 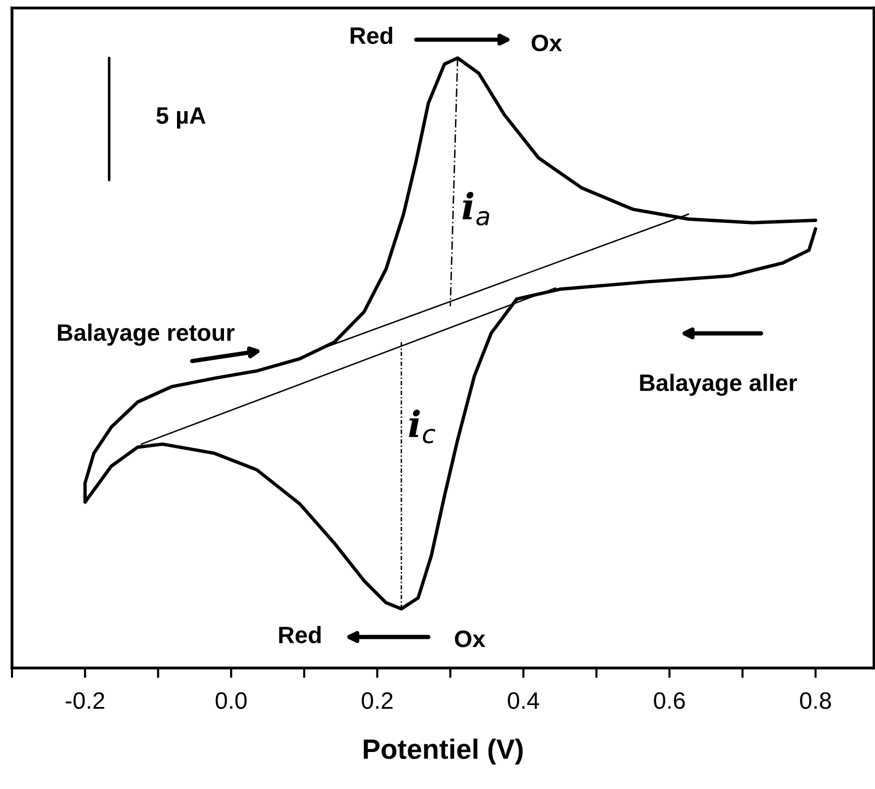 I want to click on x-tick-label: 0.2, so click(x=377, y=700).